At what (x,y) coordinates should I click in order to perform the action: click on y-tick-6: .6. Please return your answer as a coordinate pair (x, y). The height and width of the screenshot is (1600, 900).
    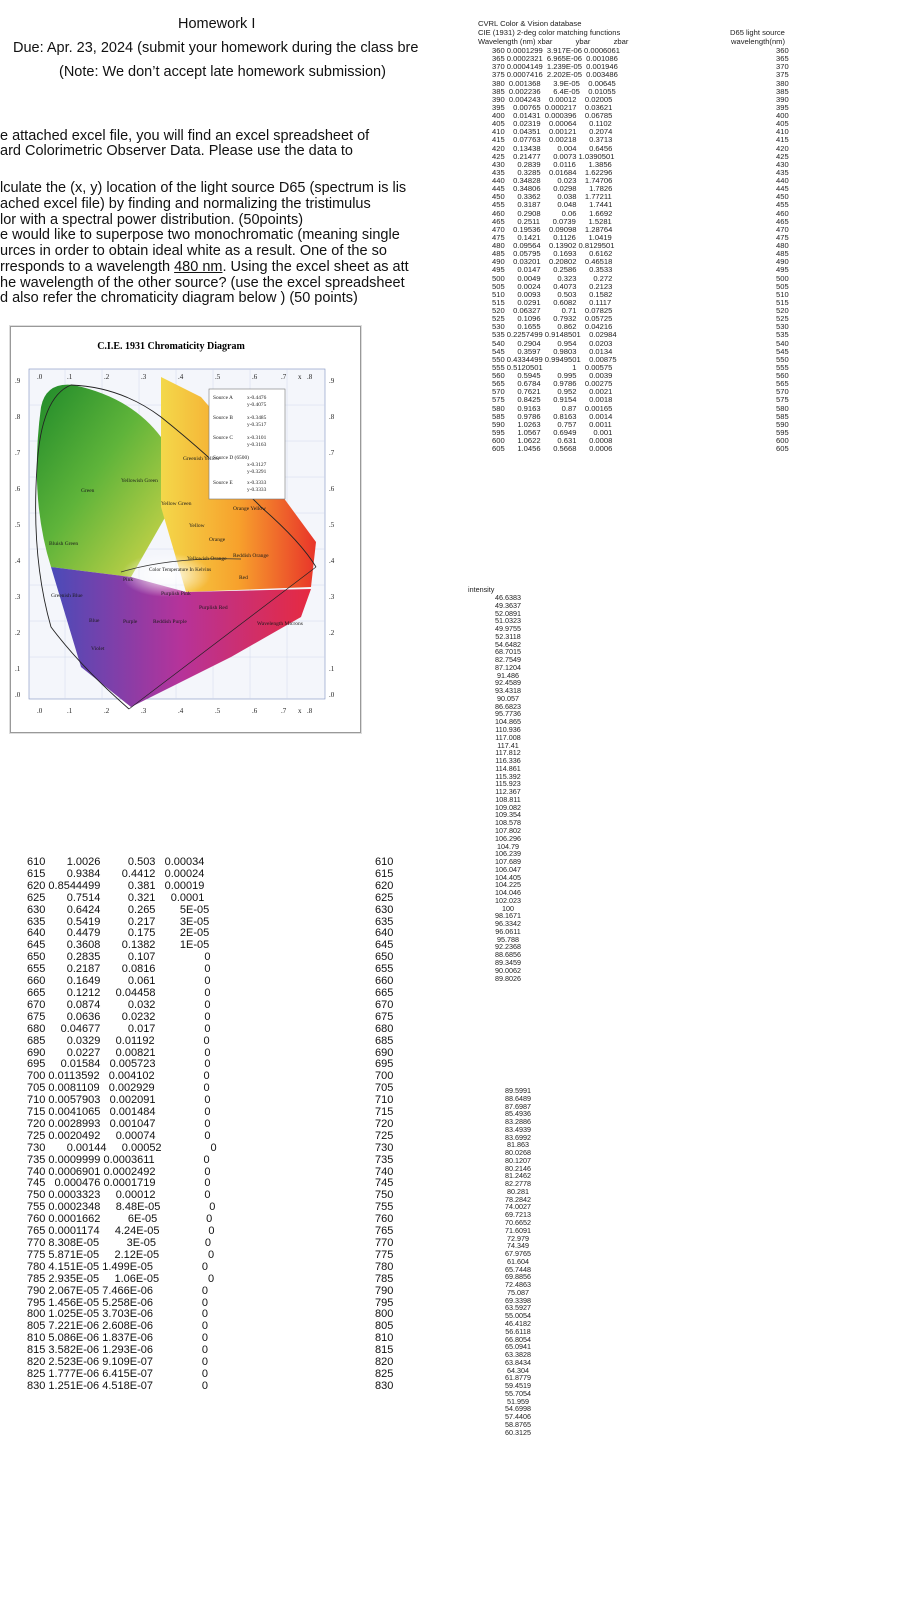
    Looking at the image, I should click on (18, 489).